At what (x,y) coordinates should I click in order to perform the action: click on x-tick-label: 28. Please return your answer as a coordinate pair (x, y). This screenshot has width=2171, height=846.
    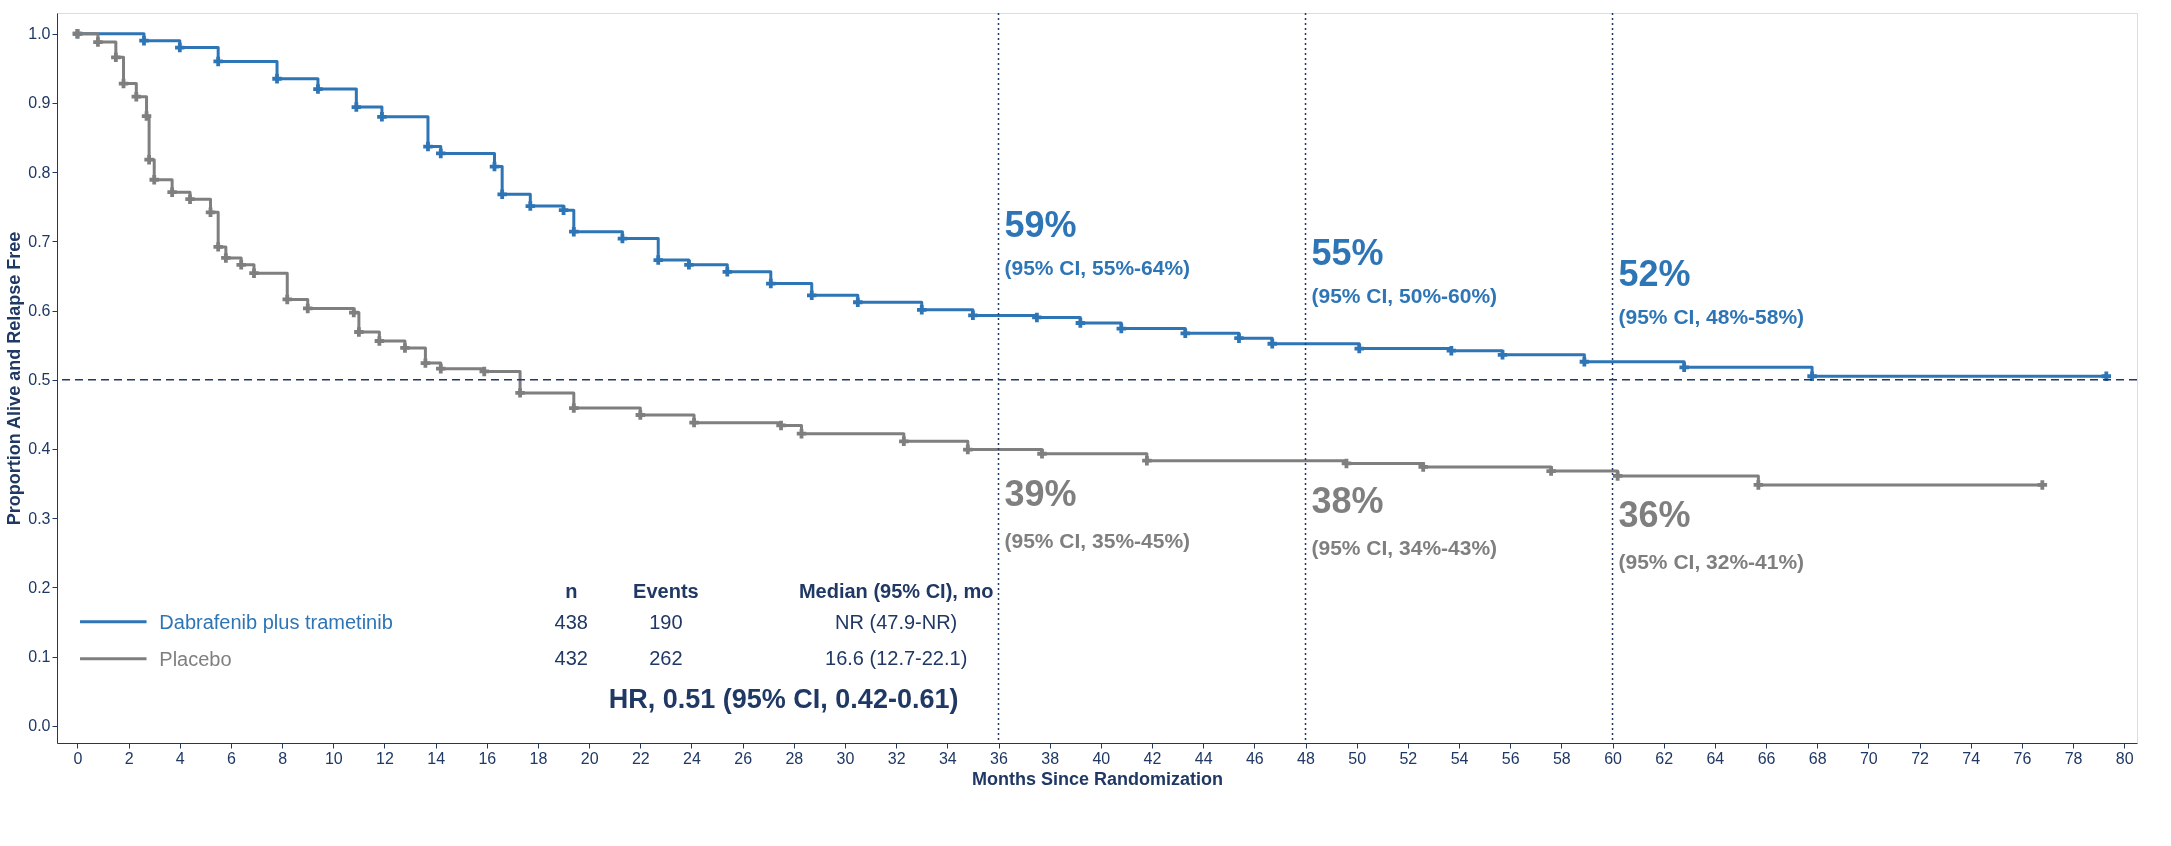
    Looking at the image, I should click on (794, 758).